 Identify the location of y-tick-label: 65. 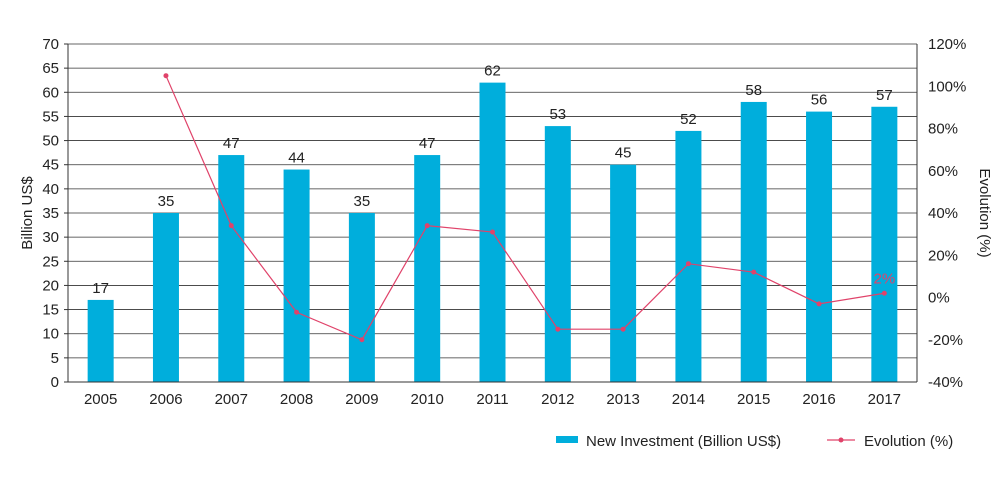
(50, 68).